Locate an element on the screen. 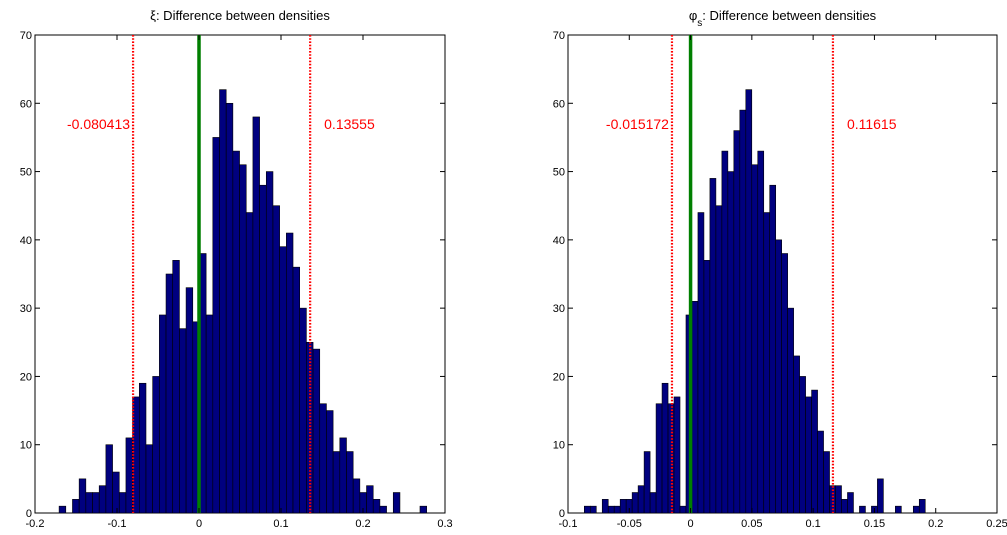  title-symbol: φ is located at coordinates (693, 15).